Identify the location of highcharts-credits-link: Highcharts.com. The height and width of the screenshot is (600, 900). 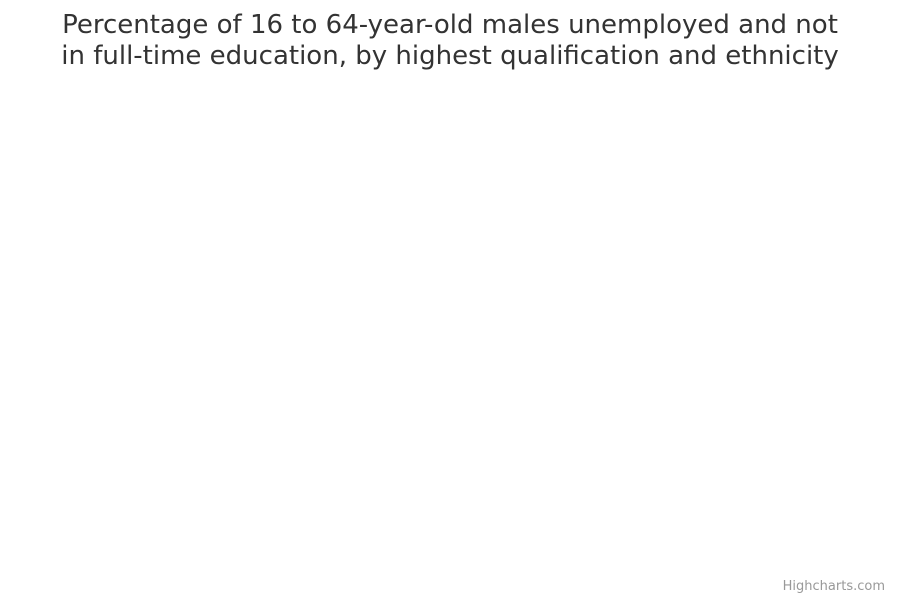
(833, 586).